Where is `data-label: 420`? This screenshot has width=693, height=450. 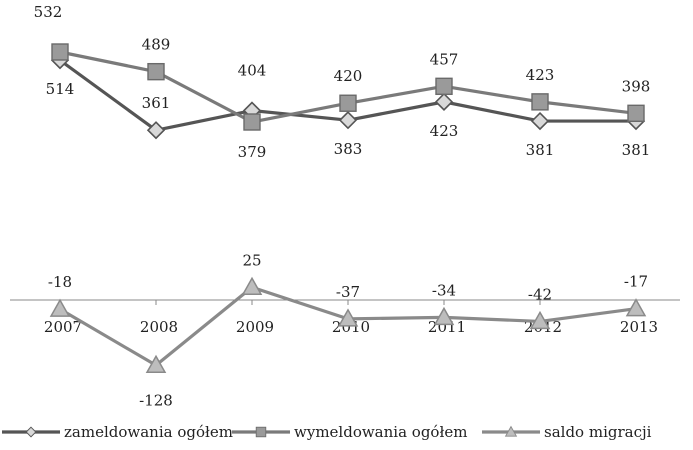
data-label: 420 is located at coordinates (348, 76).